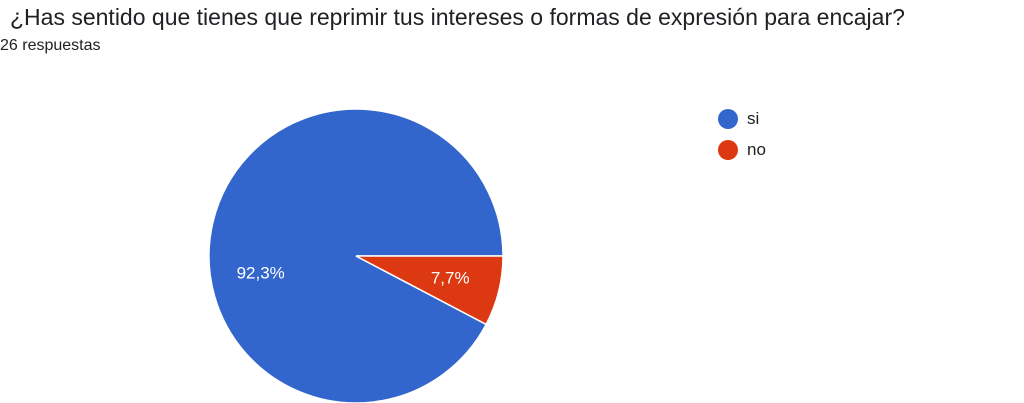  Describe the element at coordinates (728, 150) in the screenshot. I see `legend-swatch-no` at that location.